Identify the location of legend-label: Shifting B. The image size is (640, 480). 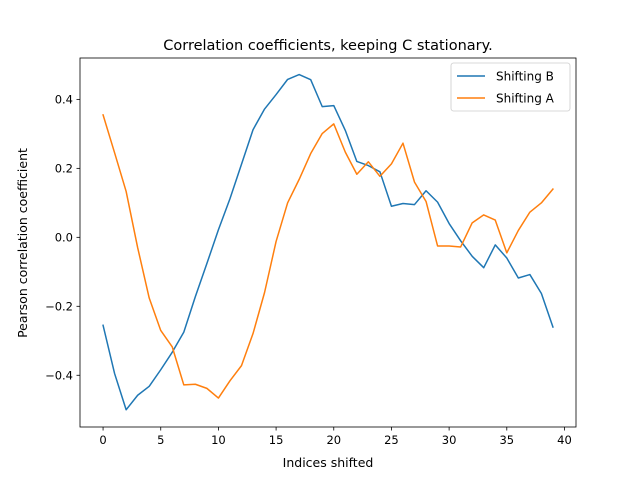
(525, 77).